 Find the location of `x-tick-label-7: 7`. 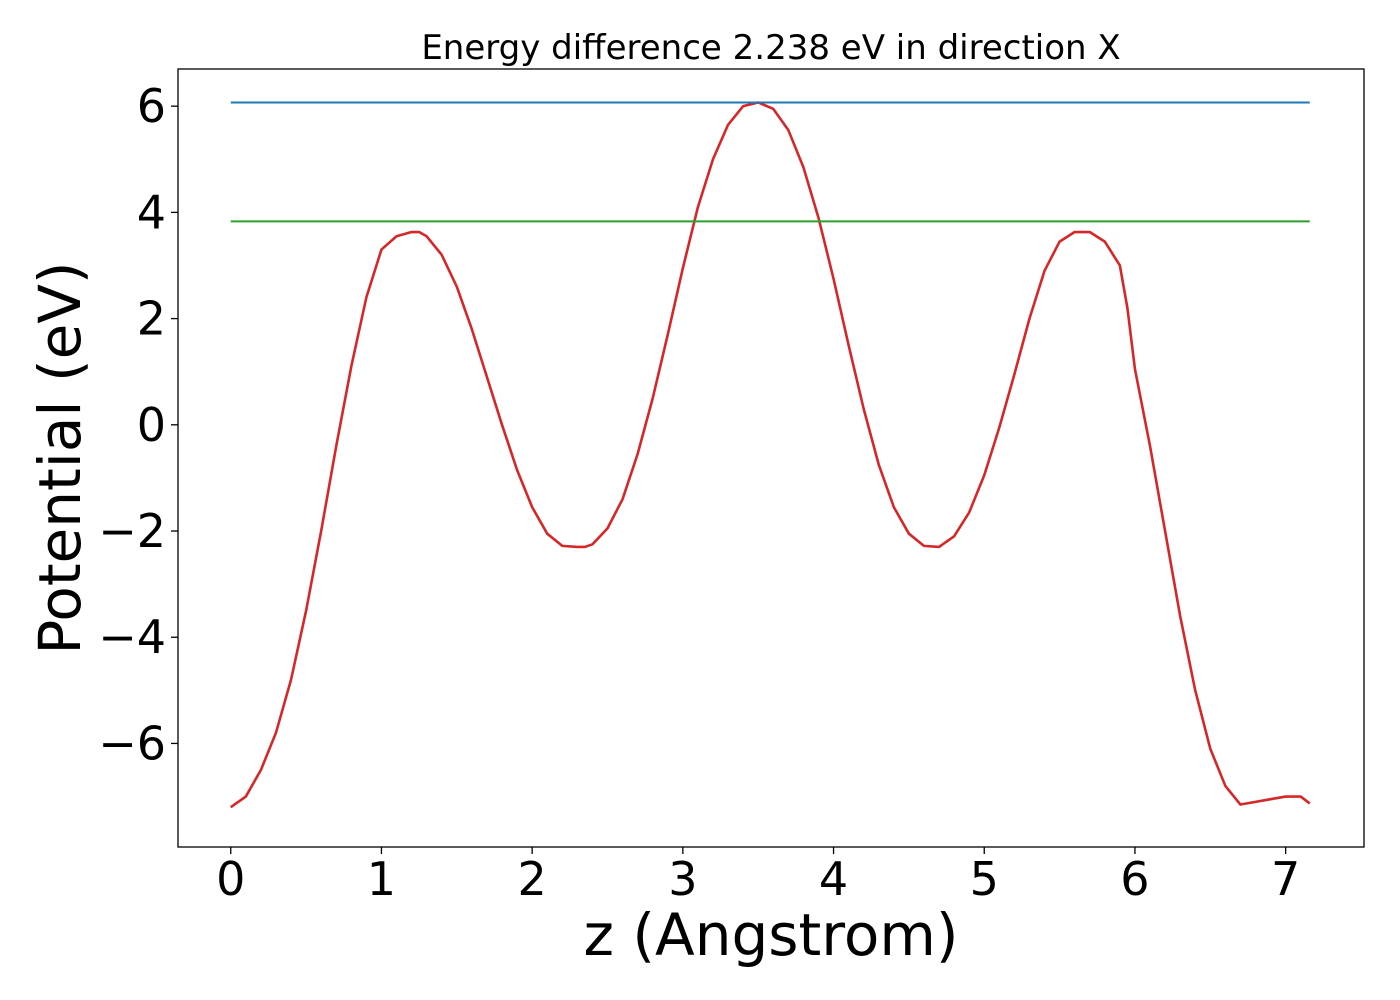

x-tick-label-7: 7 is located at coordinates (1285, 879).